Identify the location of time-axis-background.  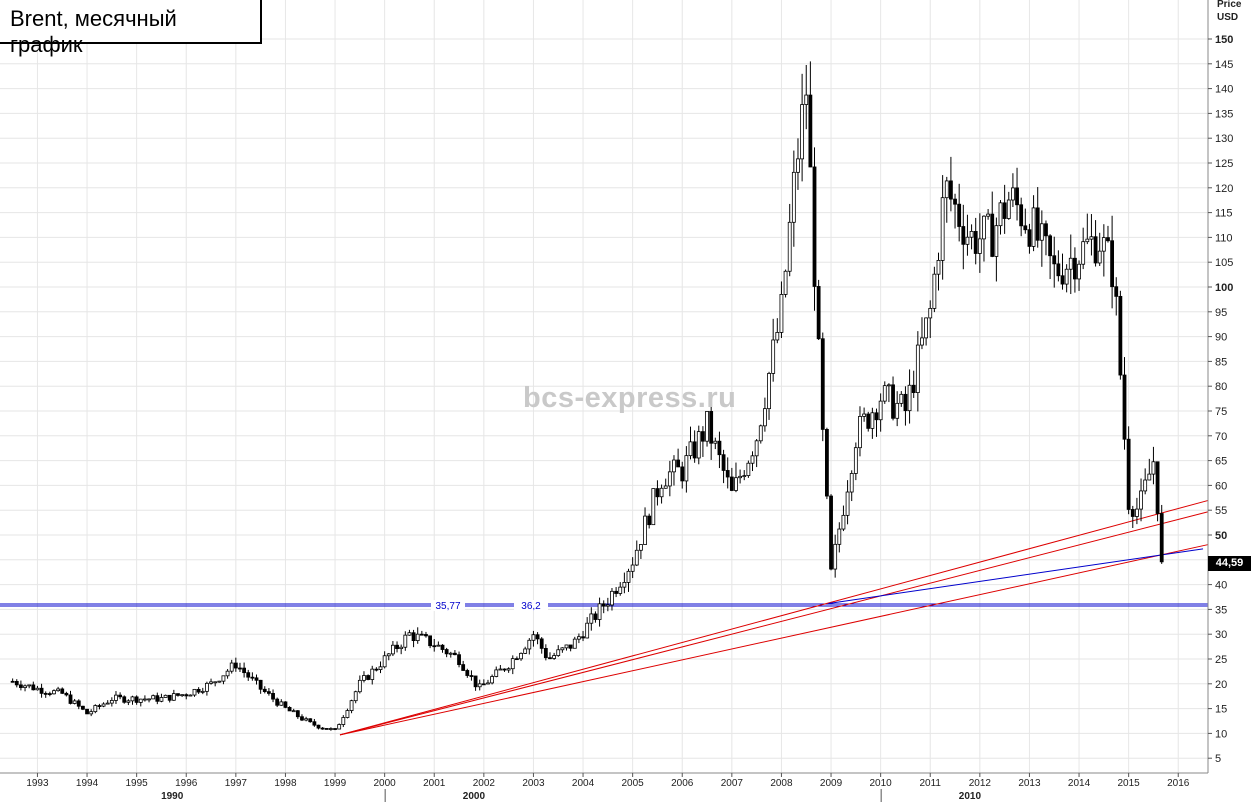
(625, 787).